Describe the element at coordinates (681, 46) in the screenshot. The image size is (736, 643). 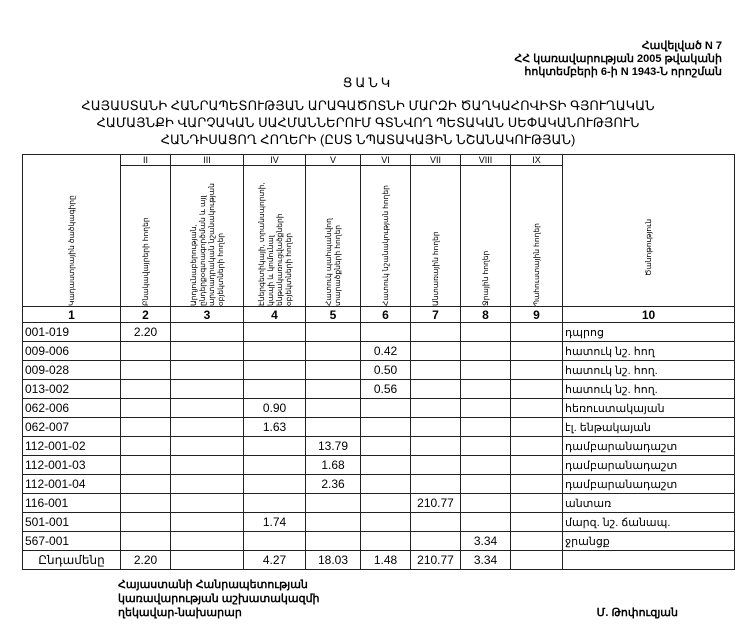
I see `annex-line: Հավելված N 7` at that location.